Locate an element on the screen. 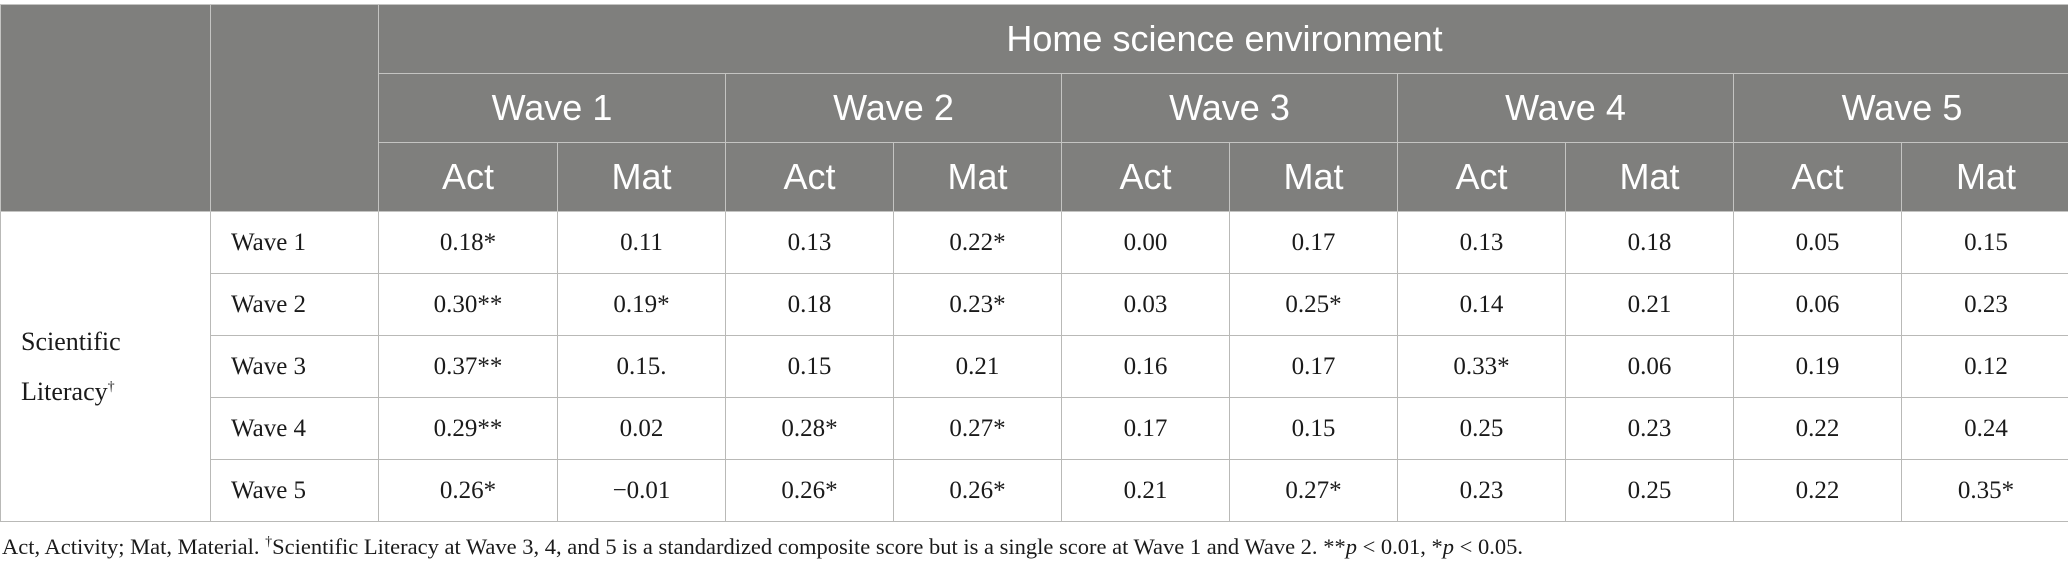 This screenshot has height=574, width=2068. table-cell: 0.30** is located at coordinates (468, 304).